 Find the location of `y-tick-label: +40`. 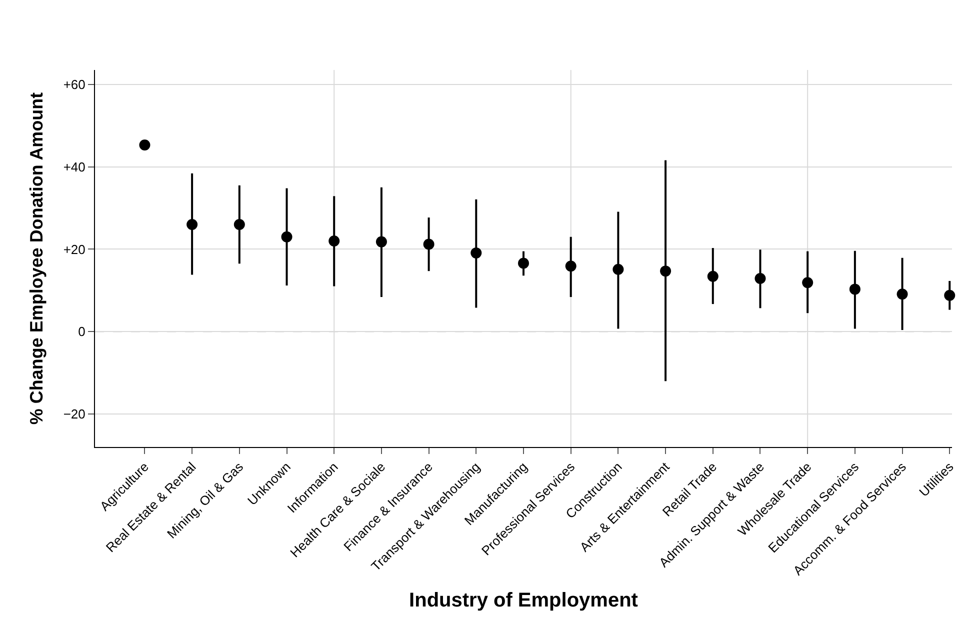

y-tick-label: +40 is located at coordinates (74, 166).